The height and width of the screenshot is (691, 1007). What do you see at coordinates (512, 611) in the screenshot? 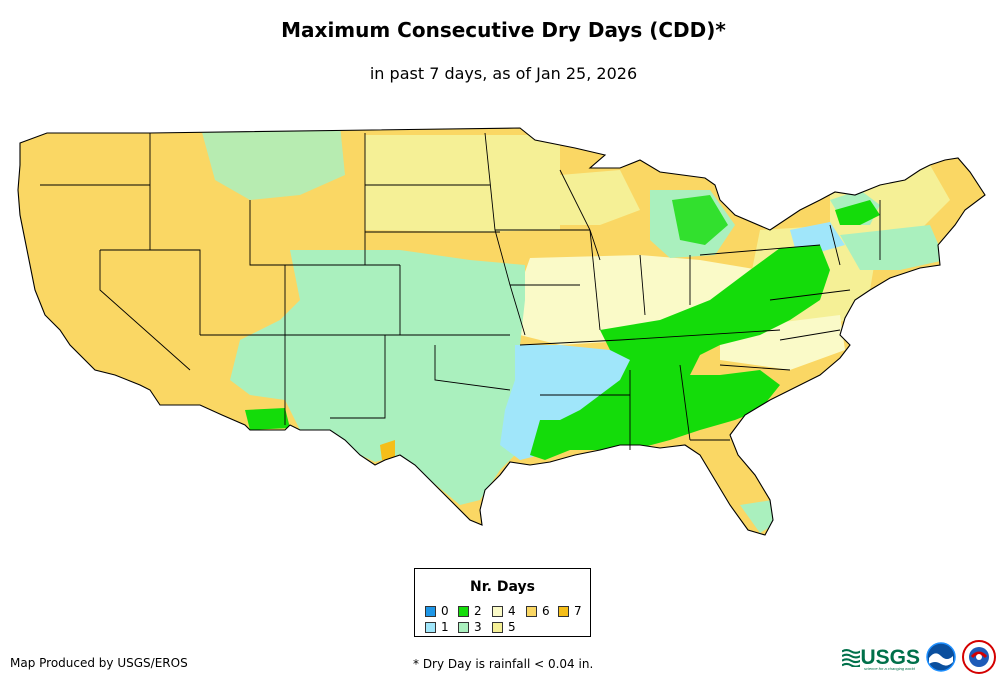
I see `legend-label: 4` at bounding box center [512, 611].